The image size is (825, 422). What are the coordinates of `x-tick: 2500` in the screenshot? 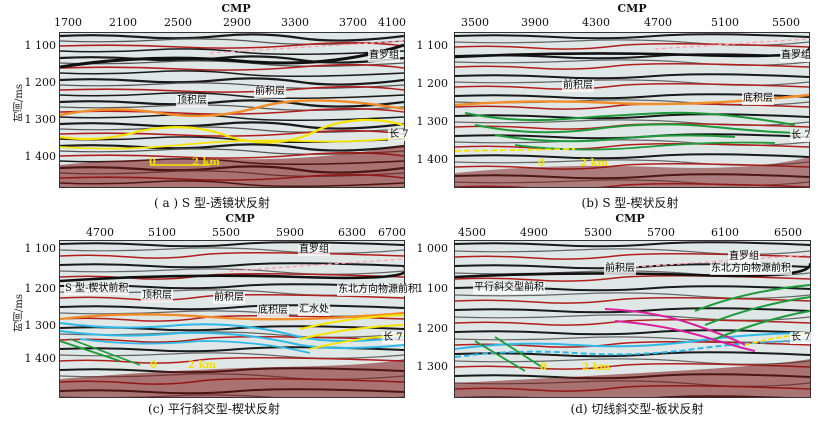 It's located at (178, 22).